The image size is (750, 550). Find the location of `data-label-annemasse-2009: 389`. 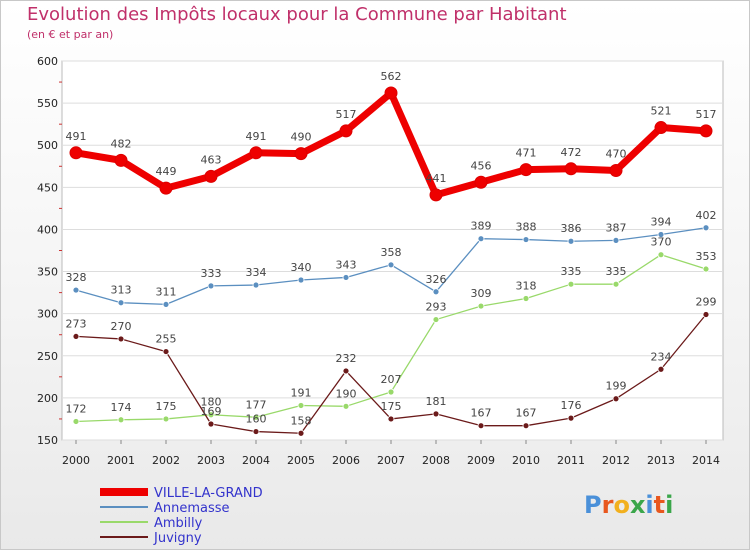

data-label-annemasse-2009: 389 is located at coordinates (481, 226).